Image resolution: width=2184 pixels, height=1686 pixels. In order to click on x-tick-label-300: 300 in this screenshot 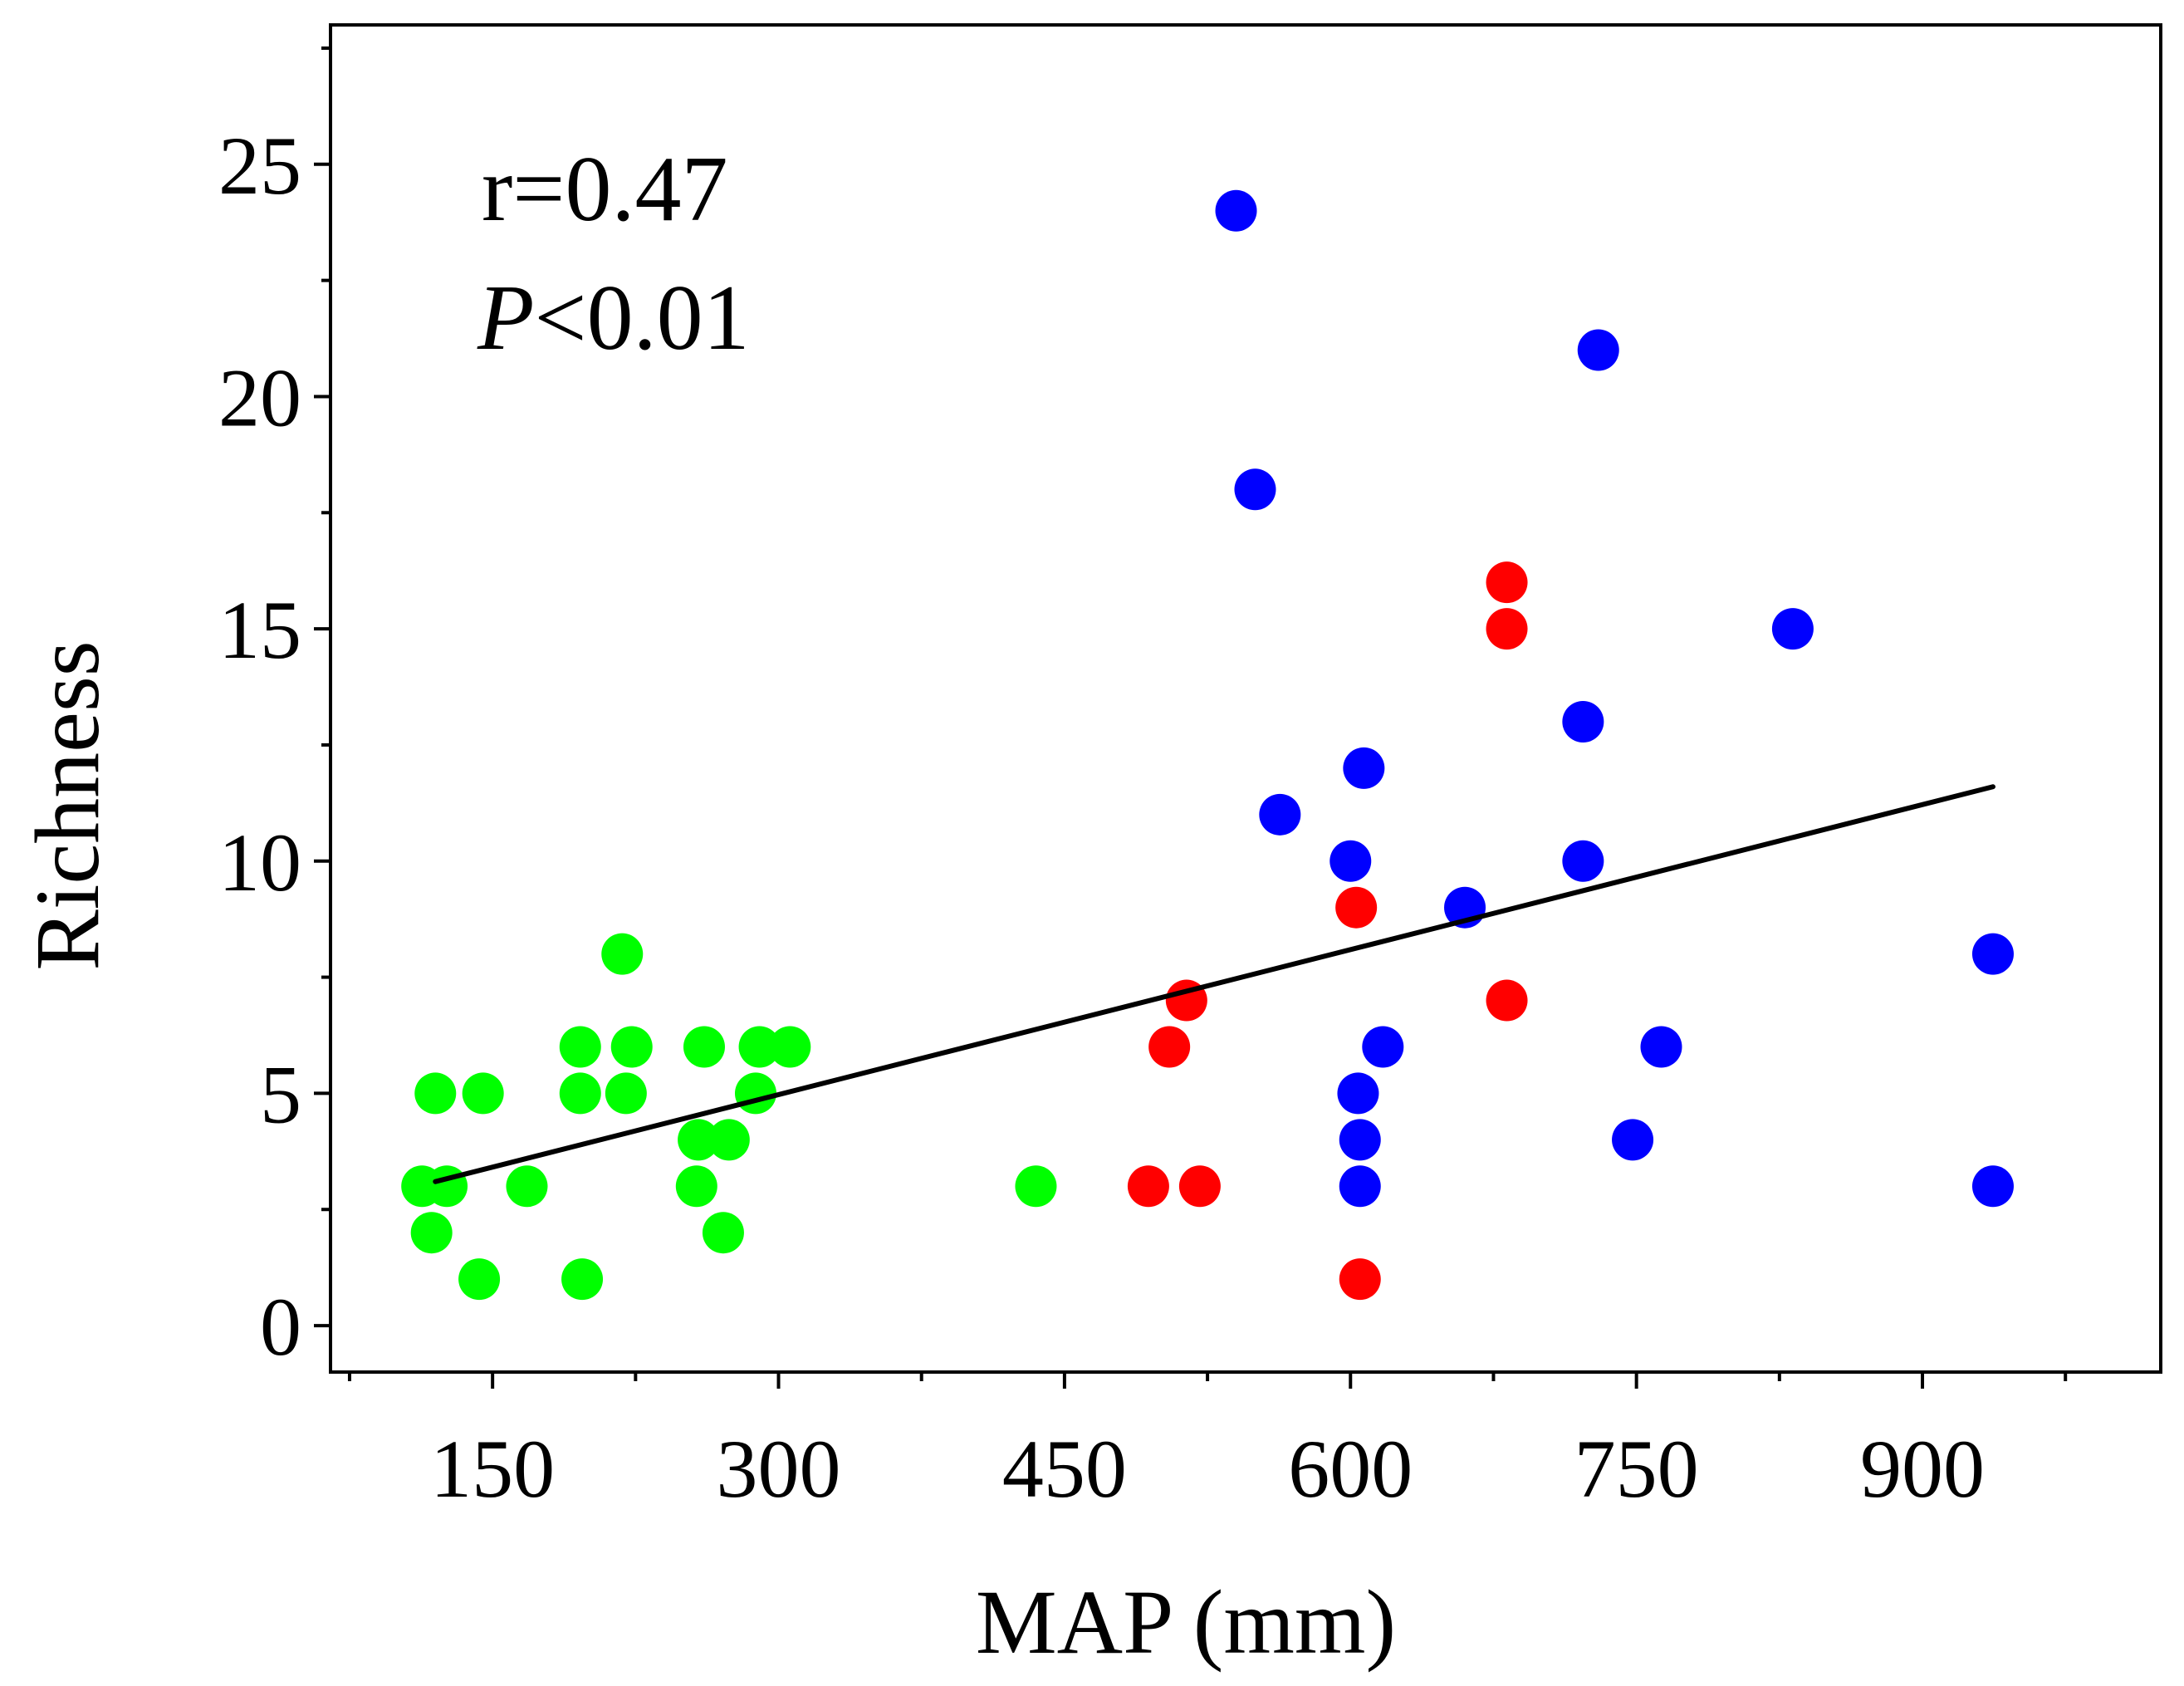, I will do `click(779, 1469)`.